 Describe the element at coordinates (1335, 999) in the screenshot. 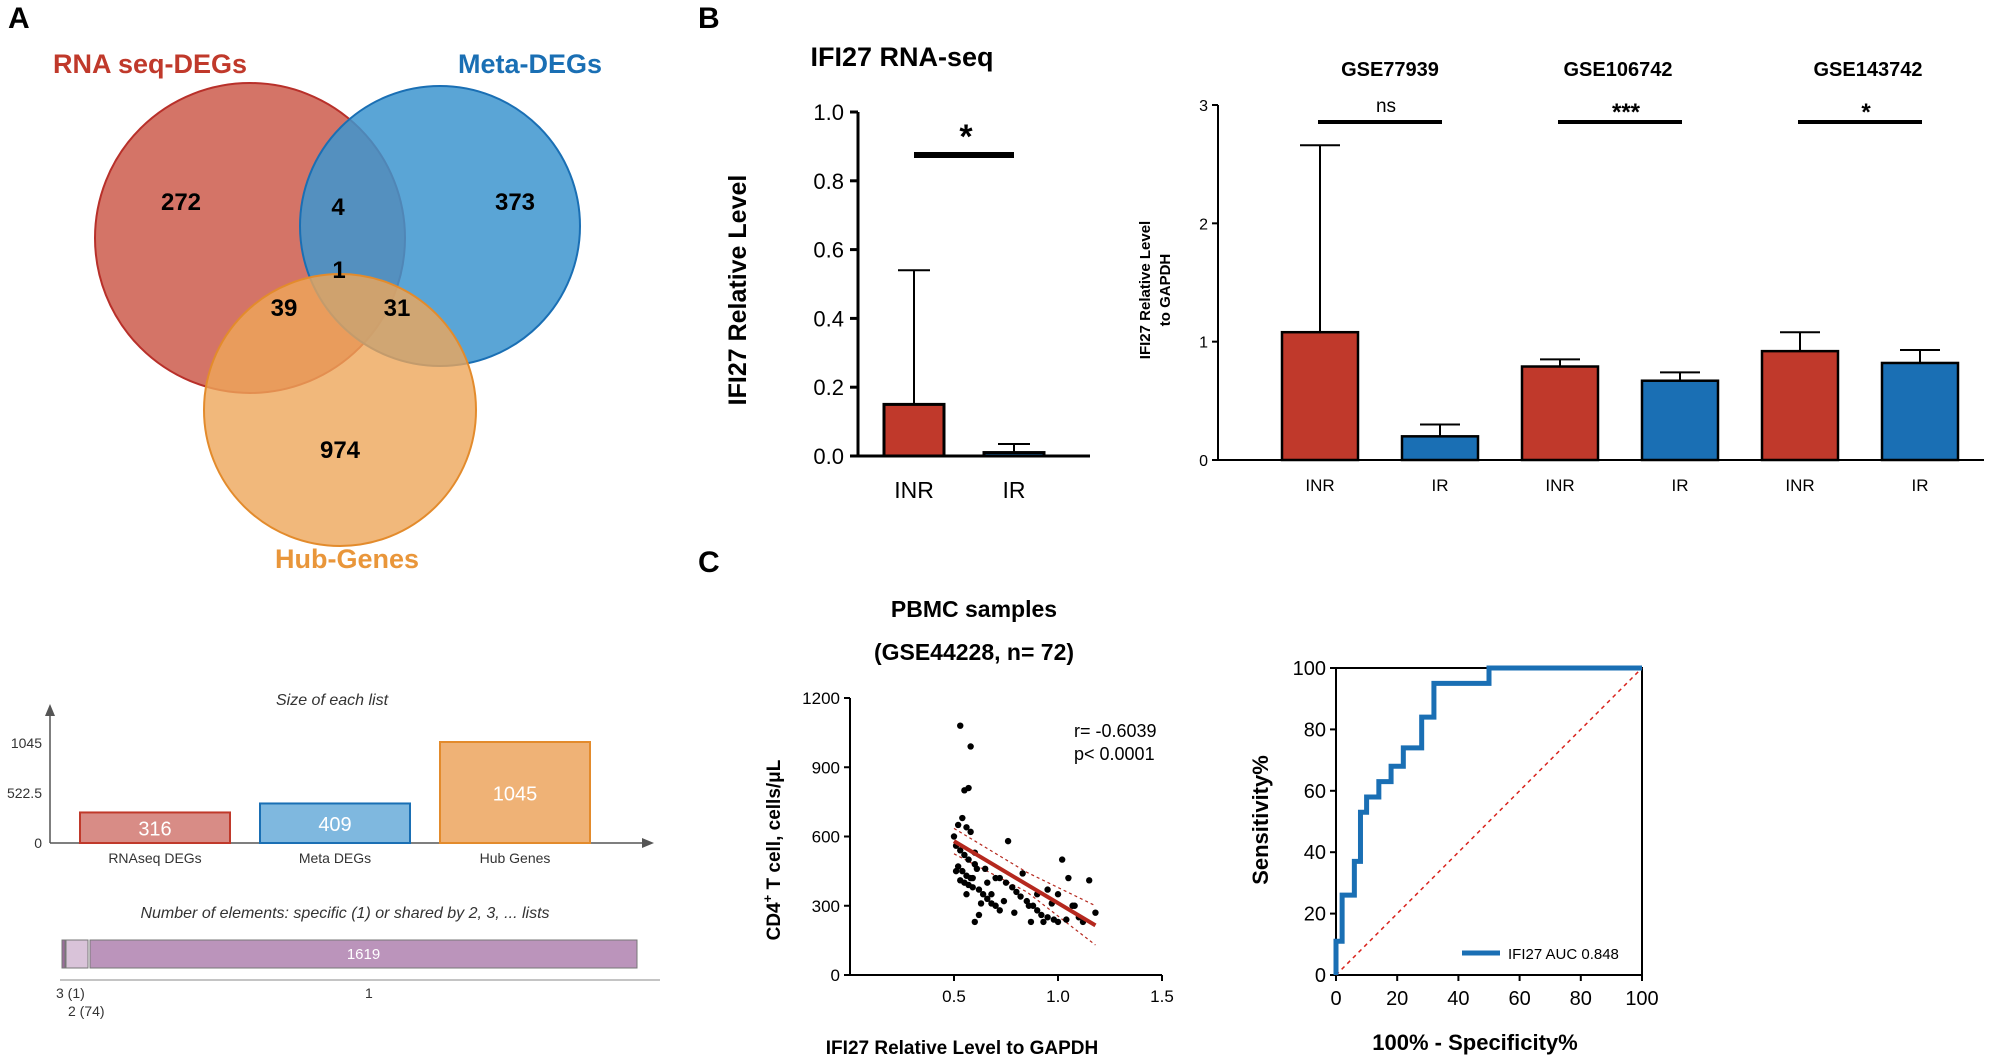

I see `roc-x-tick-label: 0` at that location.